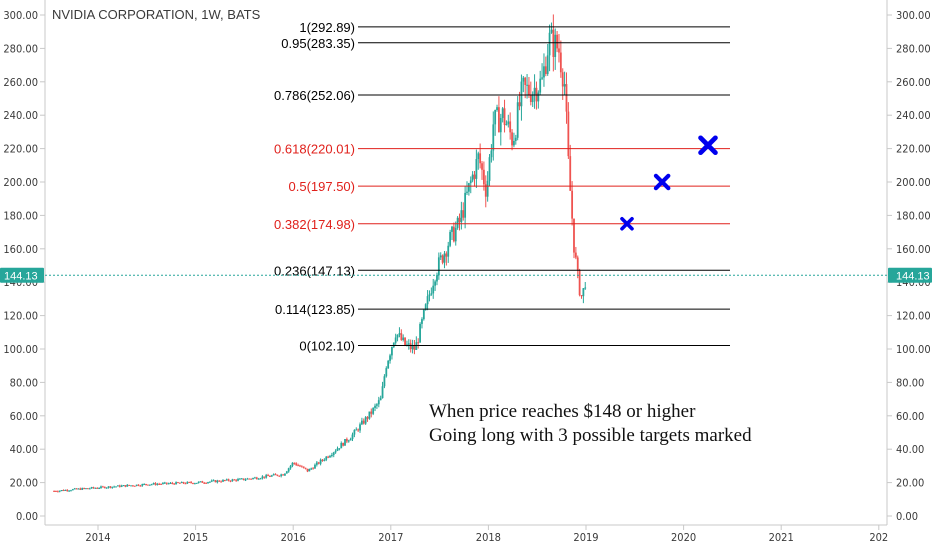  I want to click on fib-label: 0.236(147.13), so click(314, 270).